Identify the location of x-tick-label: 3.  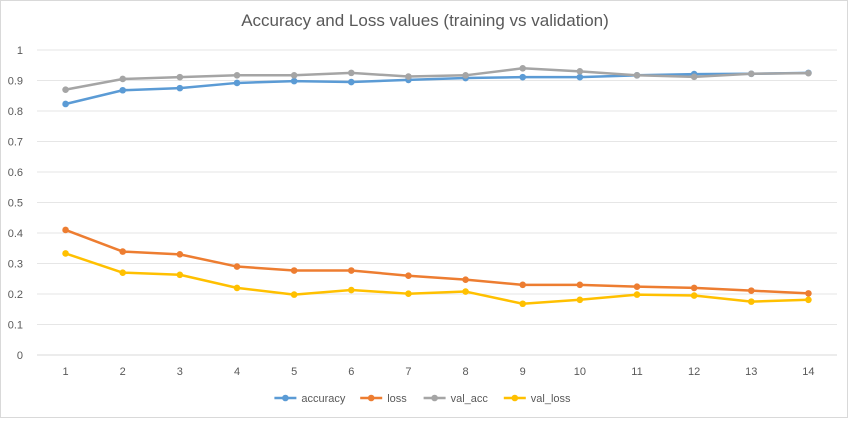
(180, 372).